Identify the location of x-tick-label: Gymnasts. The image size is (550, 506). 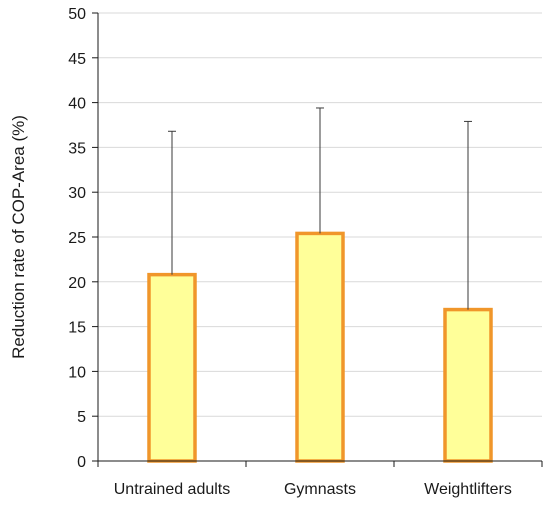
(320, 489).